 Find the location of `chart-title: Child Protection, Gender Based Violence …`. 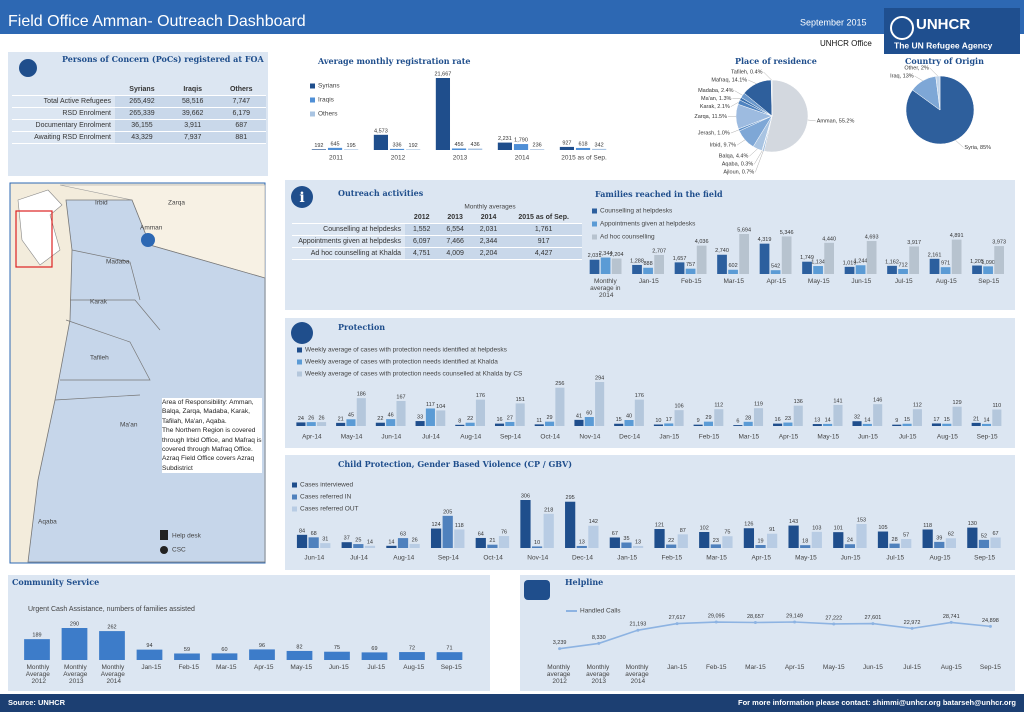

chart-title: Child Protection, Gender Based Violence … is located at coordinates (455, 464).